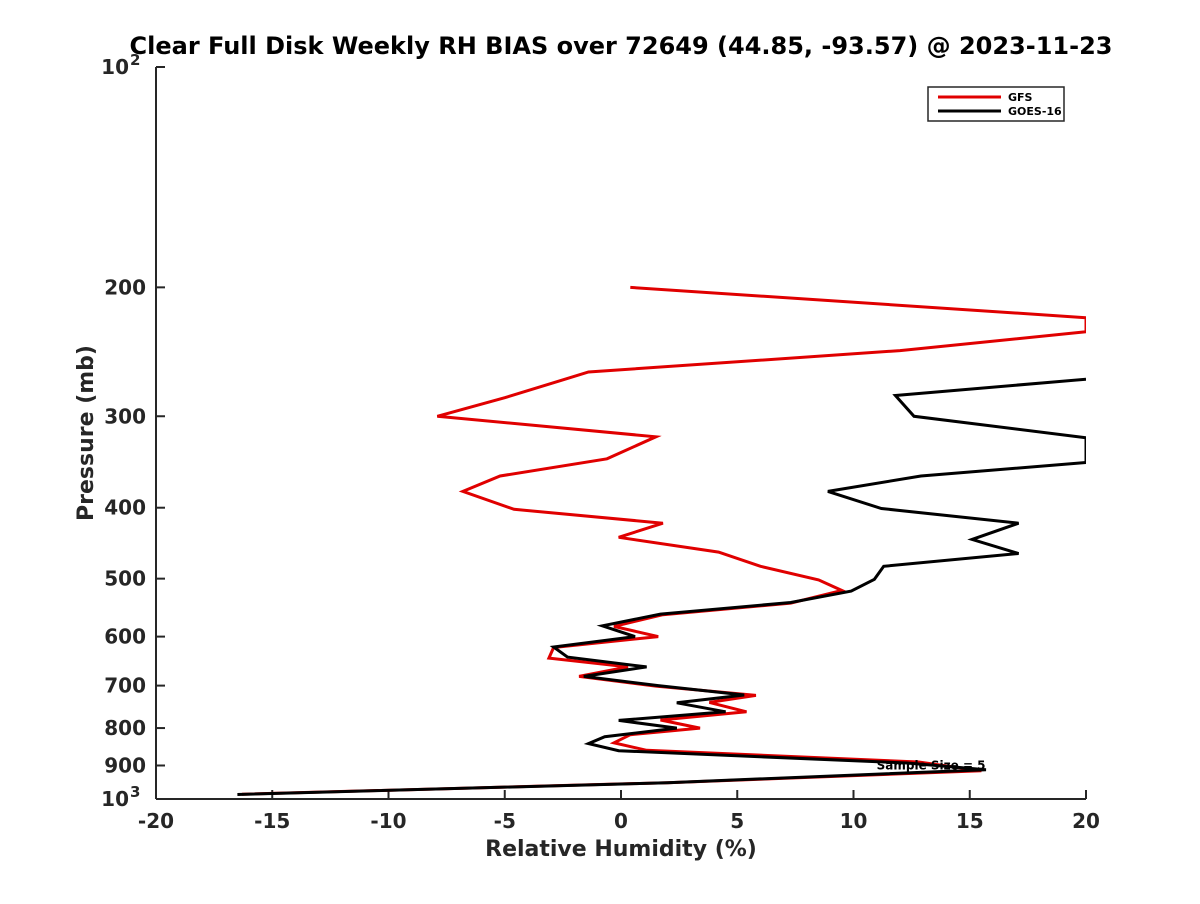  Describe the element at coordinates (1035, 111) in the screenshot. I see `legend-label: GOES-16` at that location.